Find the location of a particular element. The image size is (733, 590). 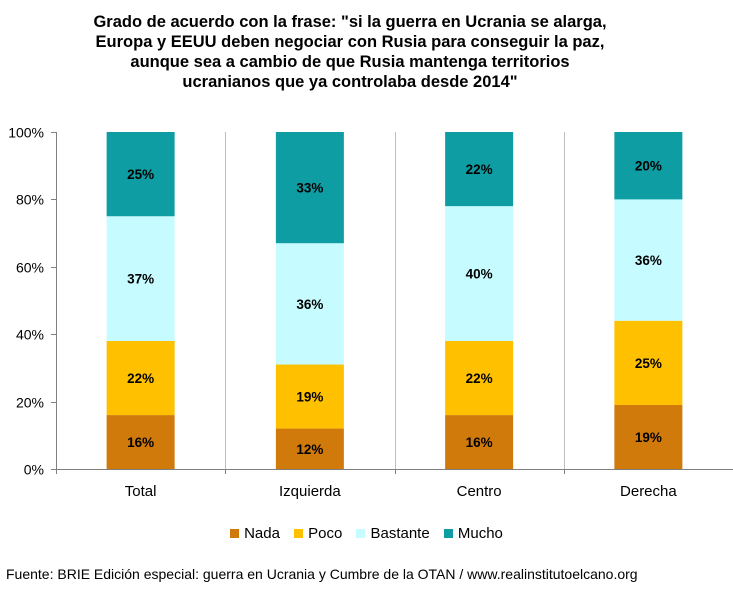

chart-title-line: ucranianos que ya controlaba desde 2014" is located at coordinates (350, 82).